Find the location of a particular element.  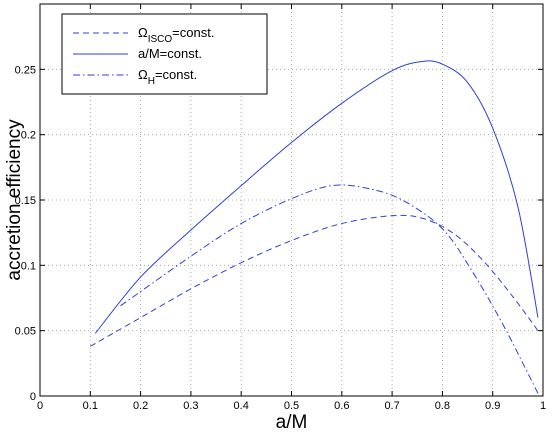

legend-label-main: a/M=const. is located at coordinates (170, 53).